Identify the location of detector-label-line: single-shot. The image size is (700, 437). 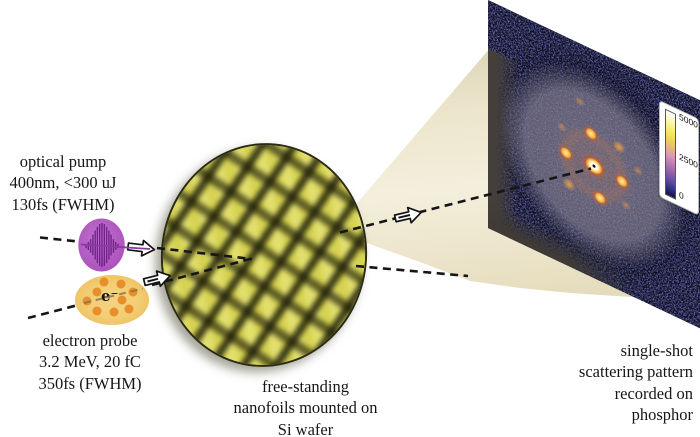
(656, 350).